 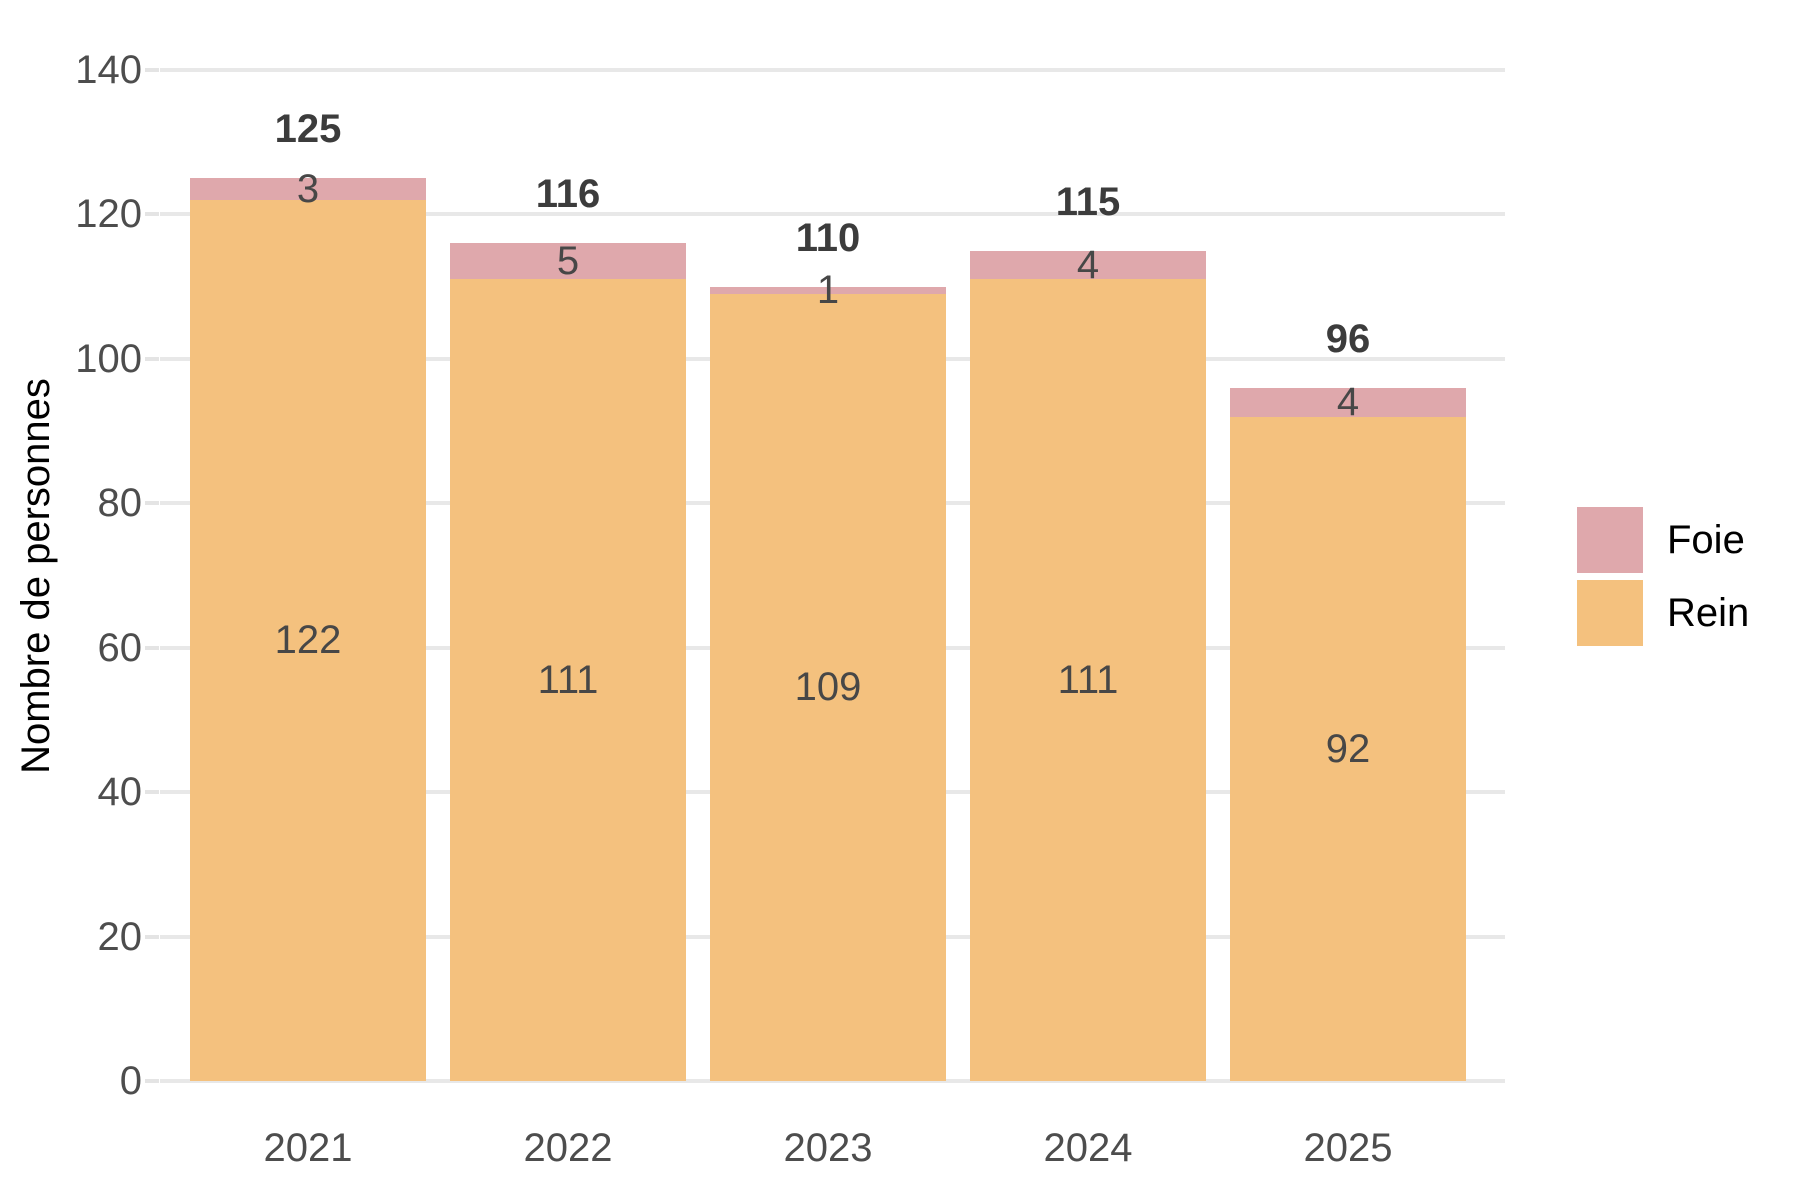 I want to click on y-axis-title: Nombre de personnes, so click(x=36, y=576).